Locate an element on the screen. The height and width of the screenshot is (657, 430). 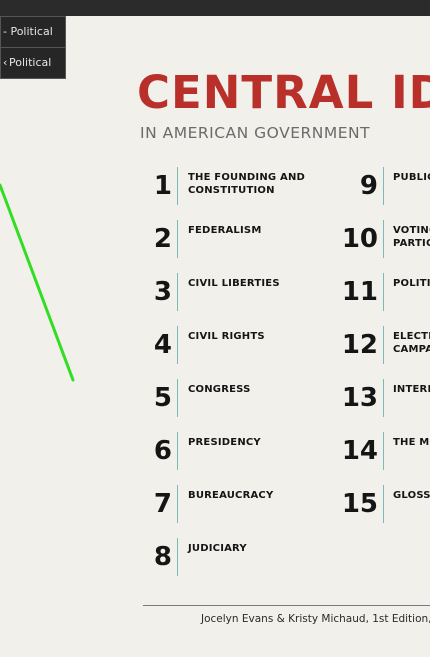
window-top-bar is located at coordinates (215, 8).